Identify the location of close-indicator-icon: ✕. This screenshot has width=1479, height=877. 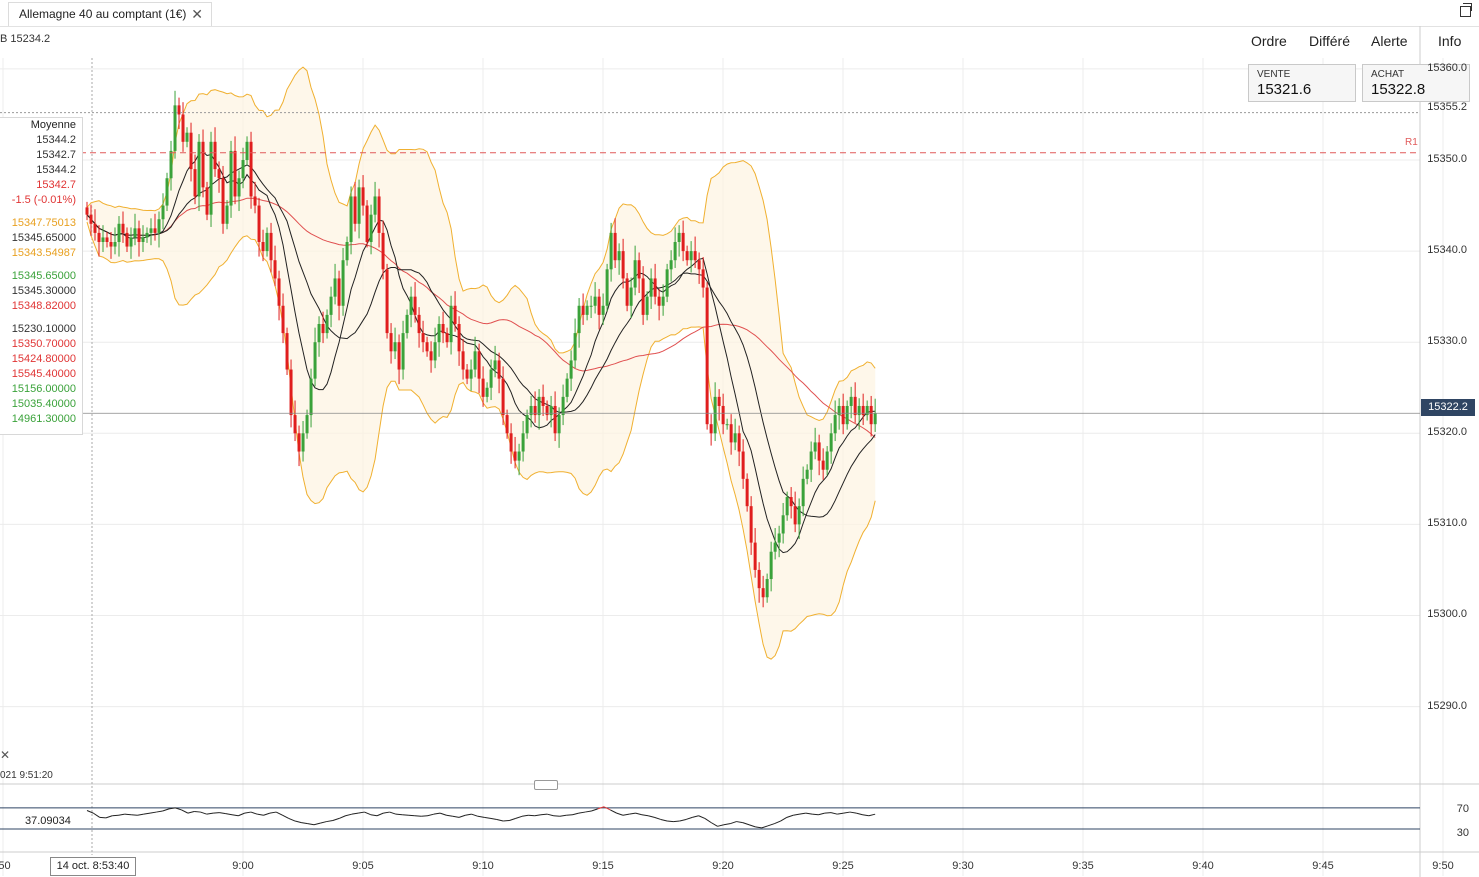
(5, 755).